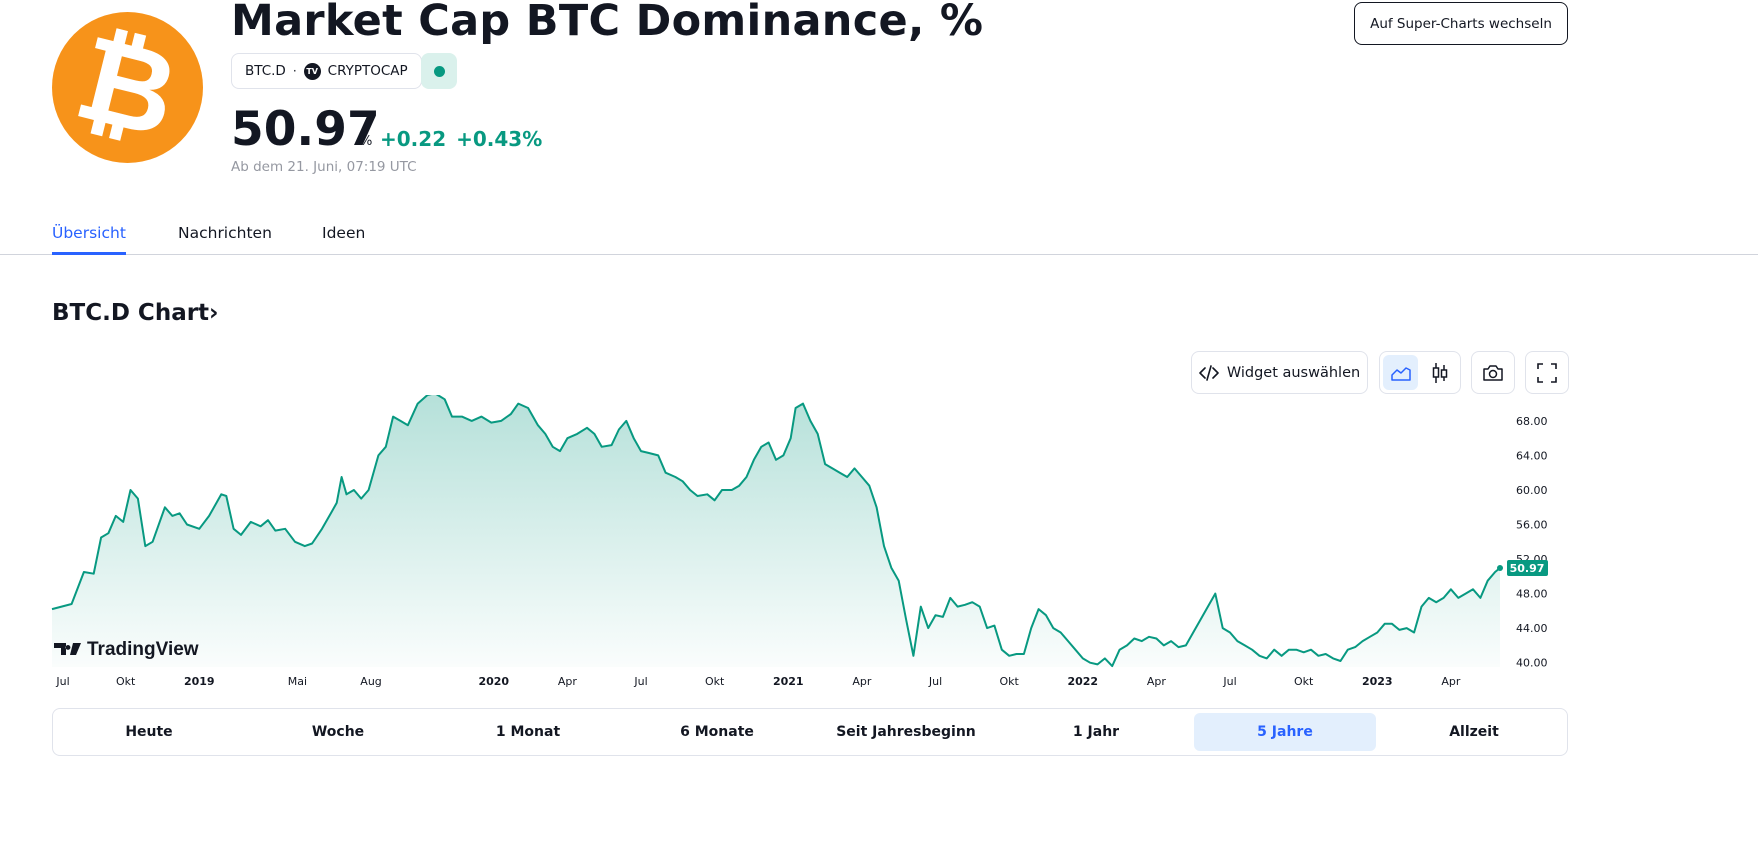 Image resolution: width=1758 pixels, height=849 pixels. I want to click on bitcoin-logo: ₿, so click(127, 85).